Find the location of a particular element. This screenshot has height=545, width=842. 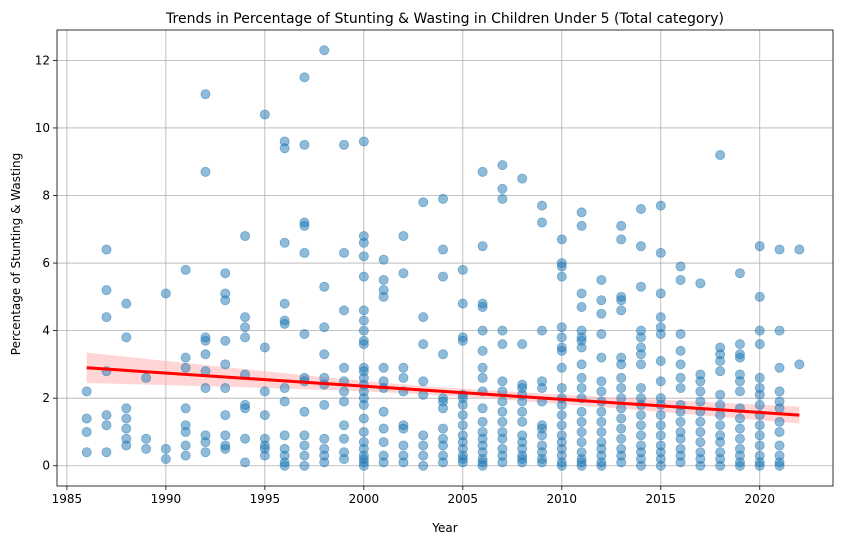

x-tick-label: 2010 is located at coordinates (562, 499).